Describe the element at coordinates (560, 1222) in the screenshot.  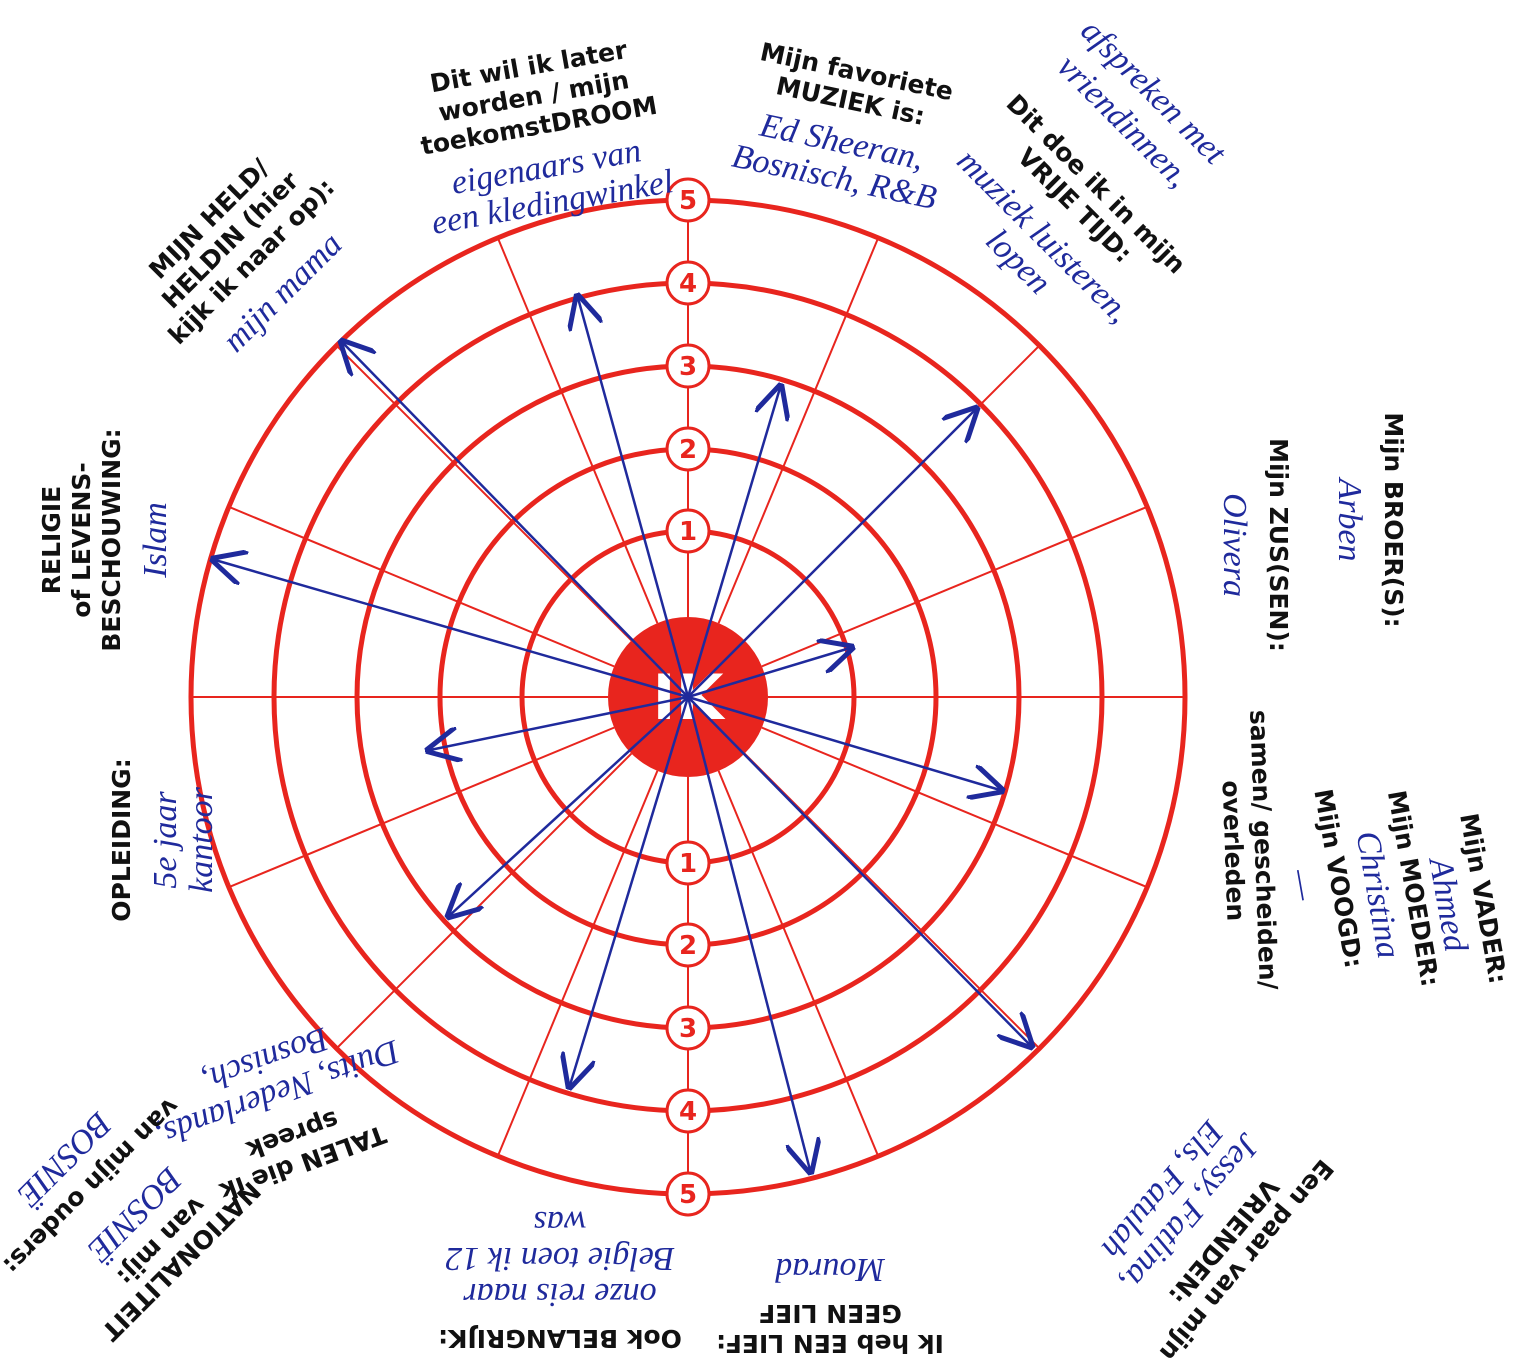
I see `handwritten-answer: was` at that location.